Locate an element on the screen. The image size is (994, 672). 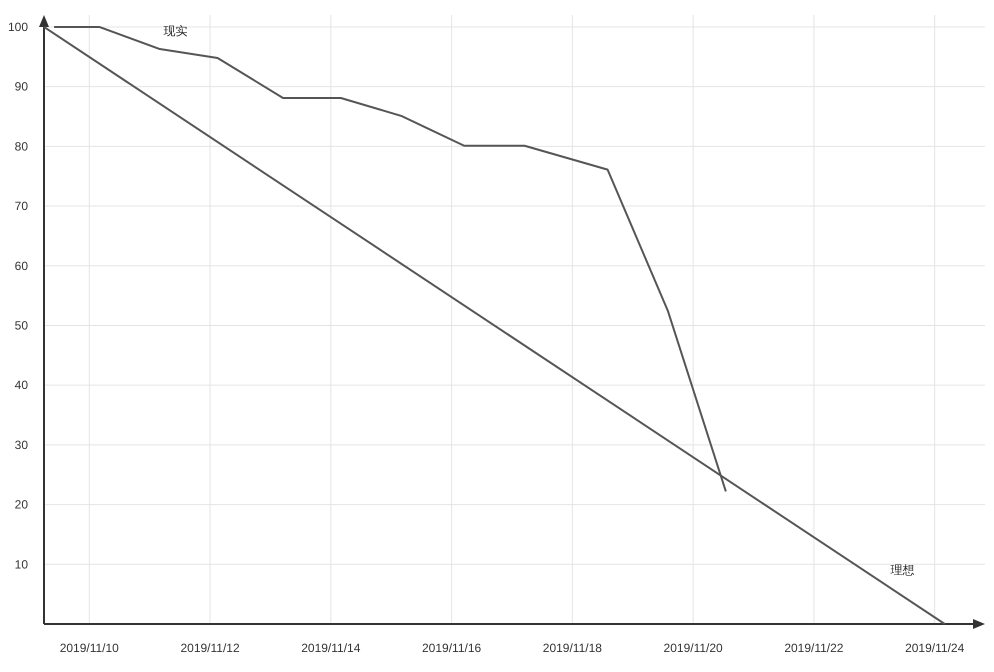
x-tick-label: 2019/11/24 is located at coordinates (935, 648).